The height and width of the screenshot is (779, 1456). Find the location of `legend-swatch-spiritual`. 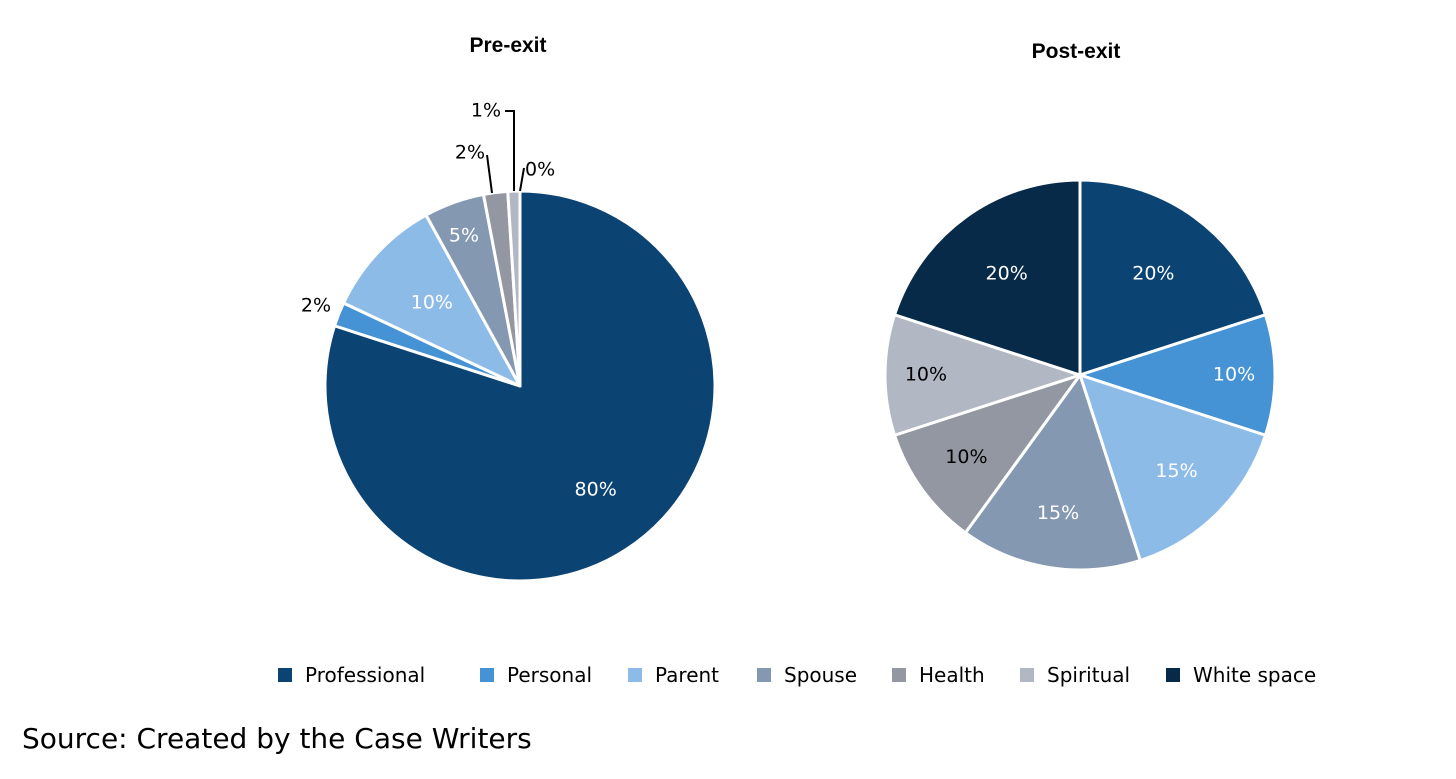

legend-swatch-spiritual is located at coordinates (1027, 675).